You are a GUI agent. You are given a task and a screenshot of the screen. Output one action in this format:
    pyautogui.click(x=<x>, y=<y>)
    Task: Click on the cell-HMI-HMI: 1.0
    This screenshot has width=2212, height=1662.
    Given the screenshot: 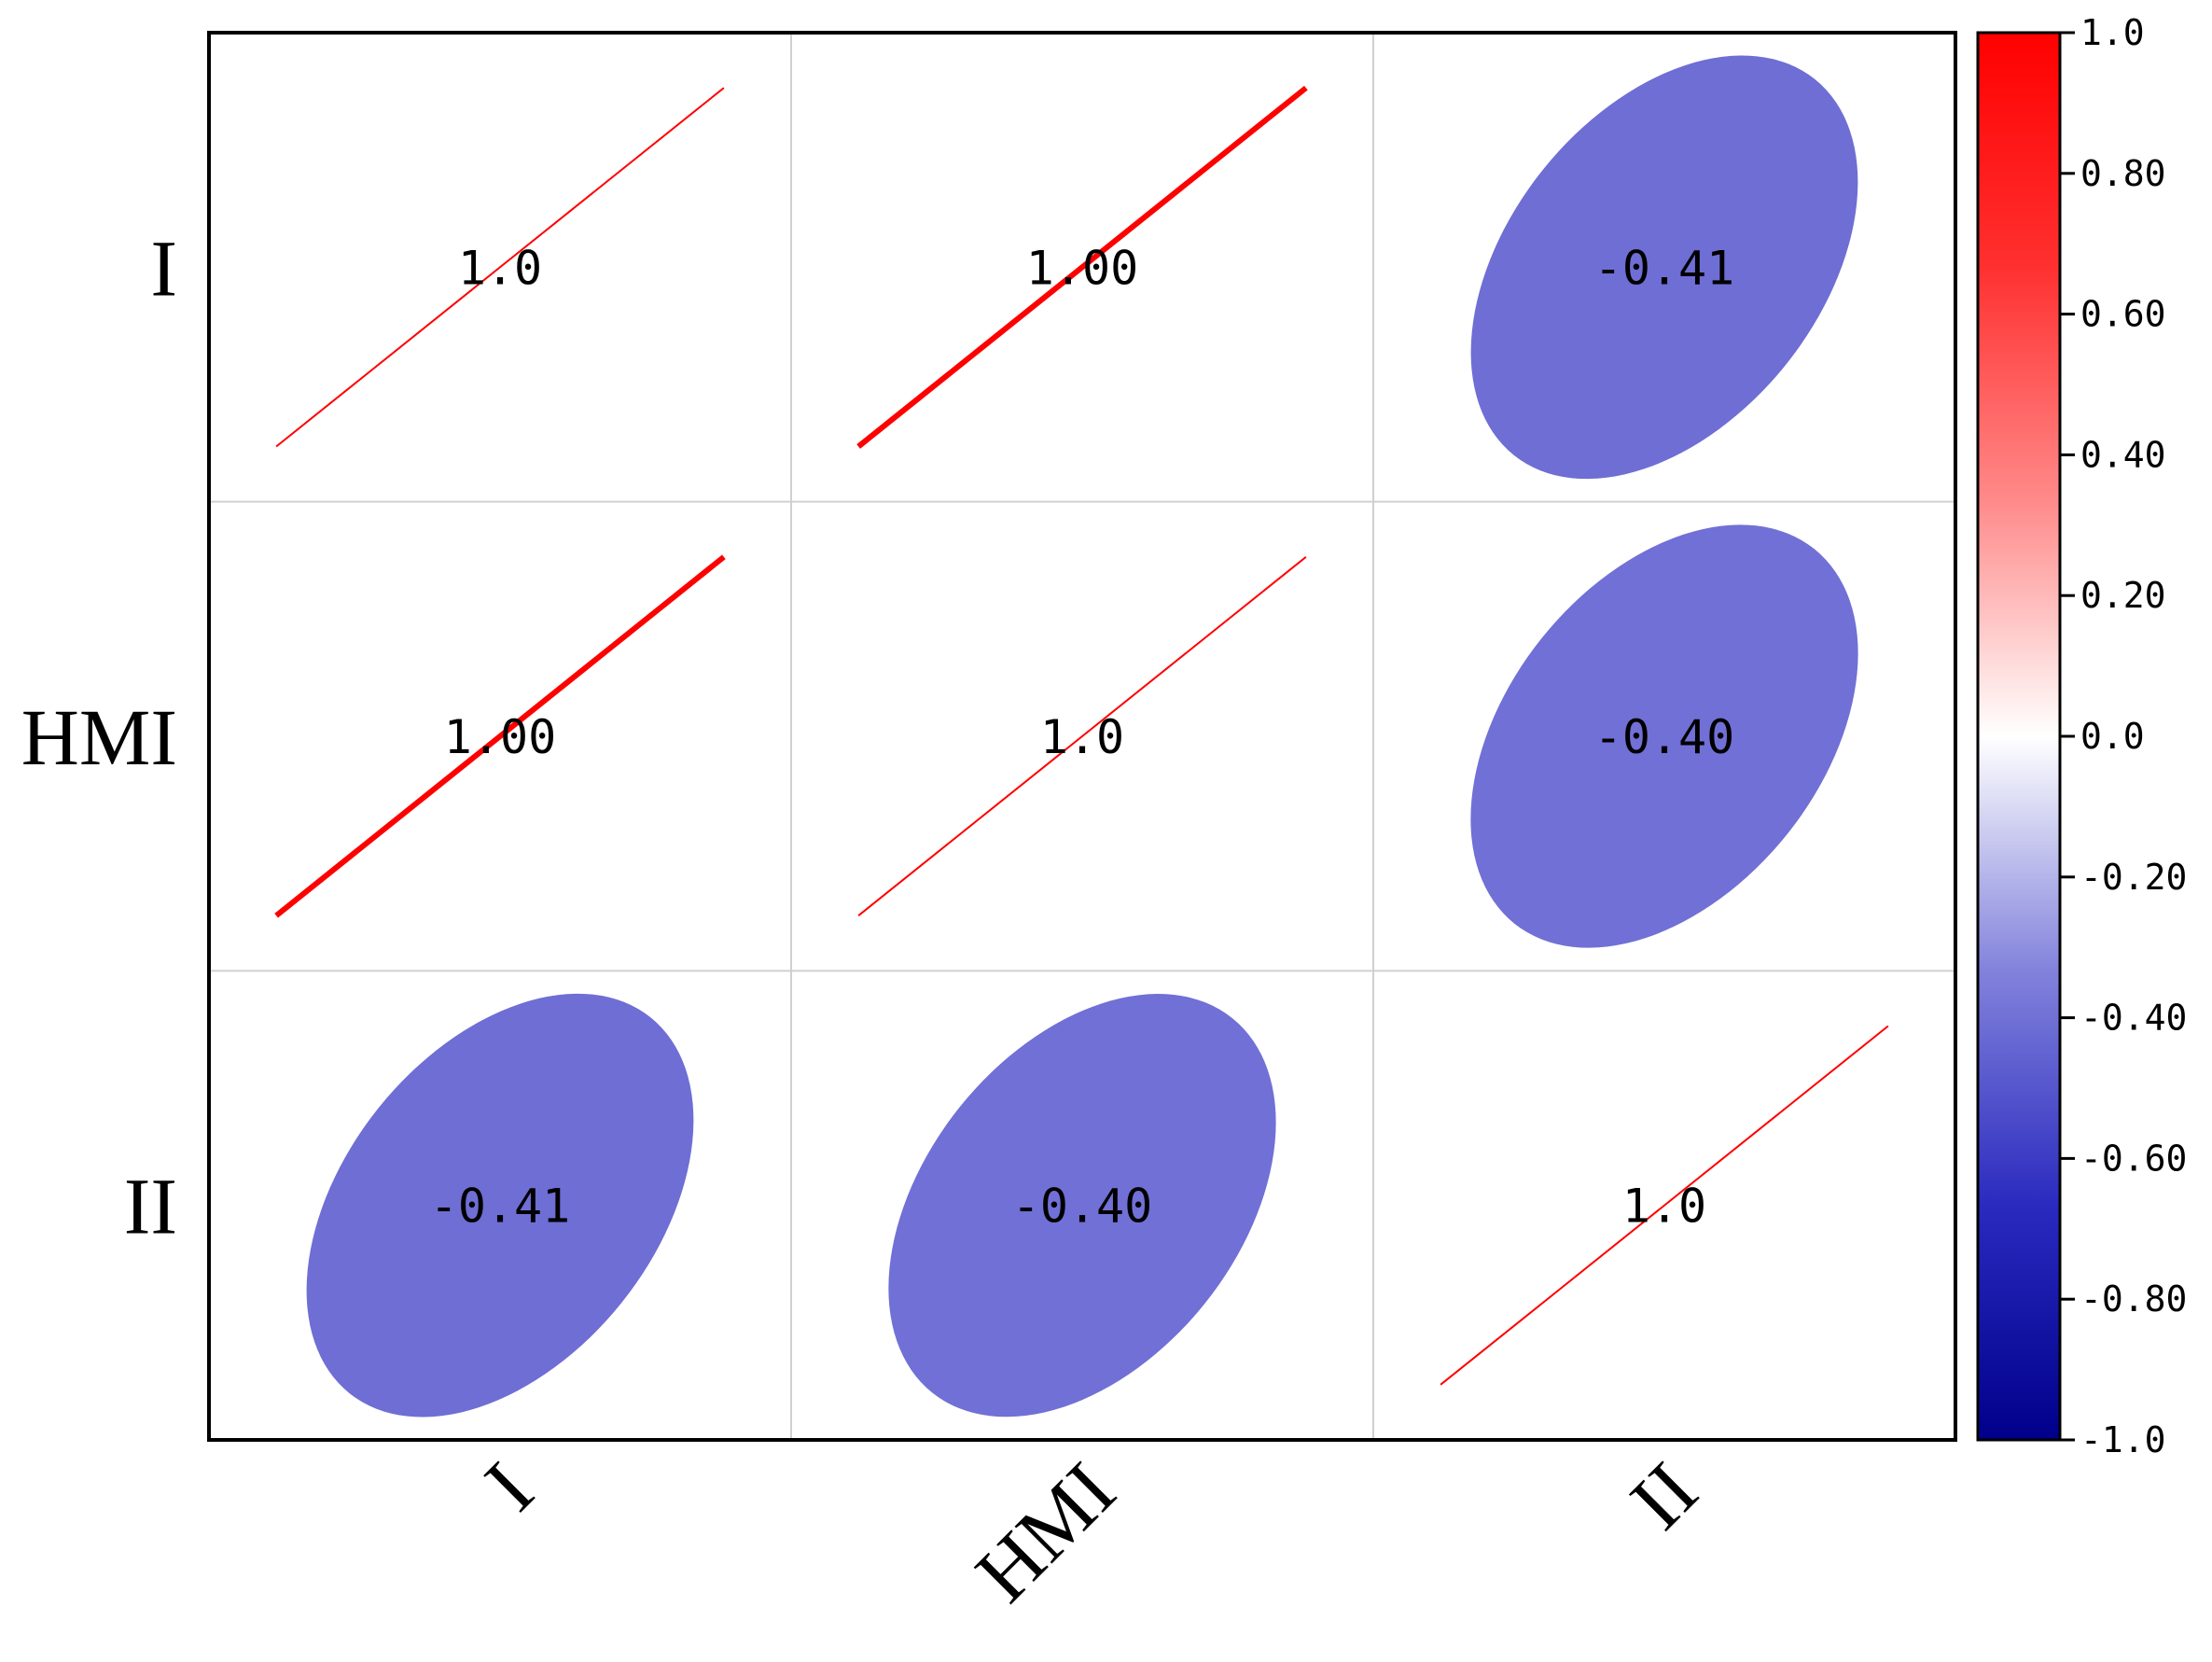 What is the action you would take?
    pyautogui.click(x=1082, y=736)
    